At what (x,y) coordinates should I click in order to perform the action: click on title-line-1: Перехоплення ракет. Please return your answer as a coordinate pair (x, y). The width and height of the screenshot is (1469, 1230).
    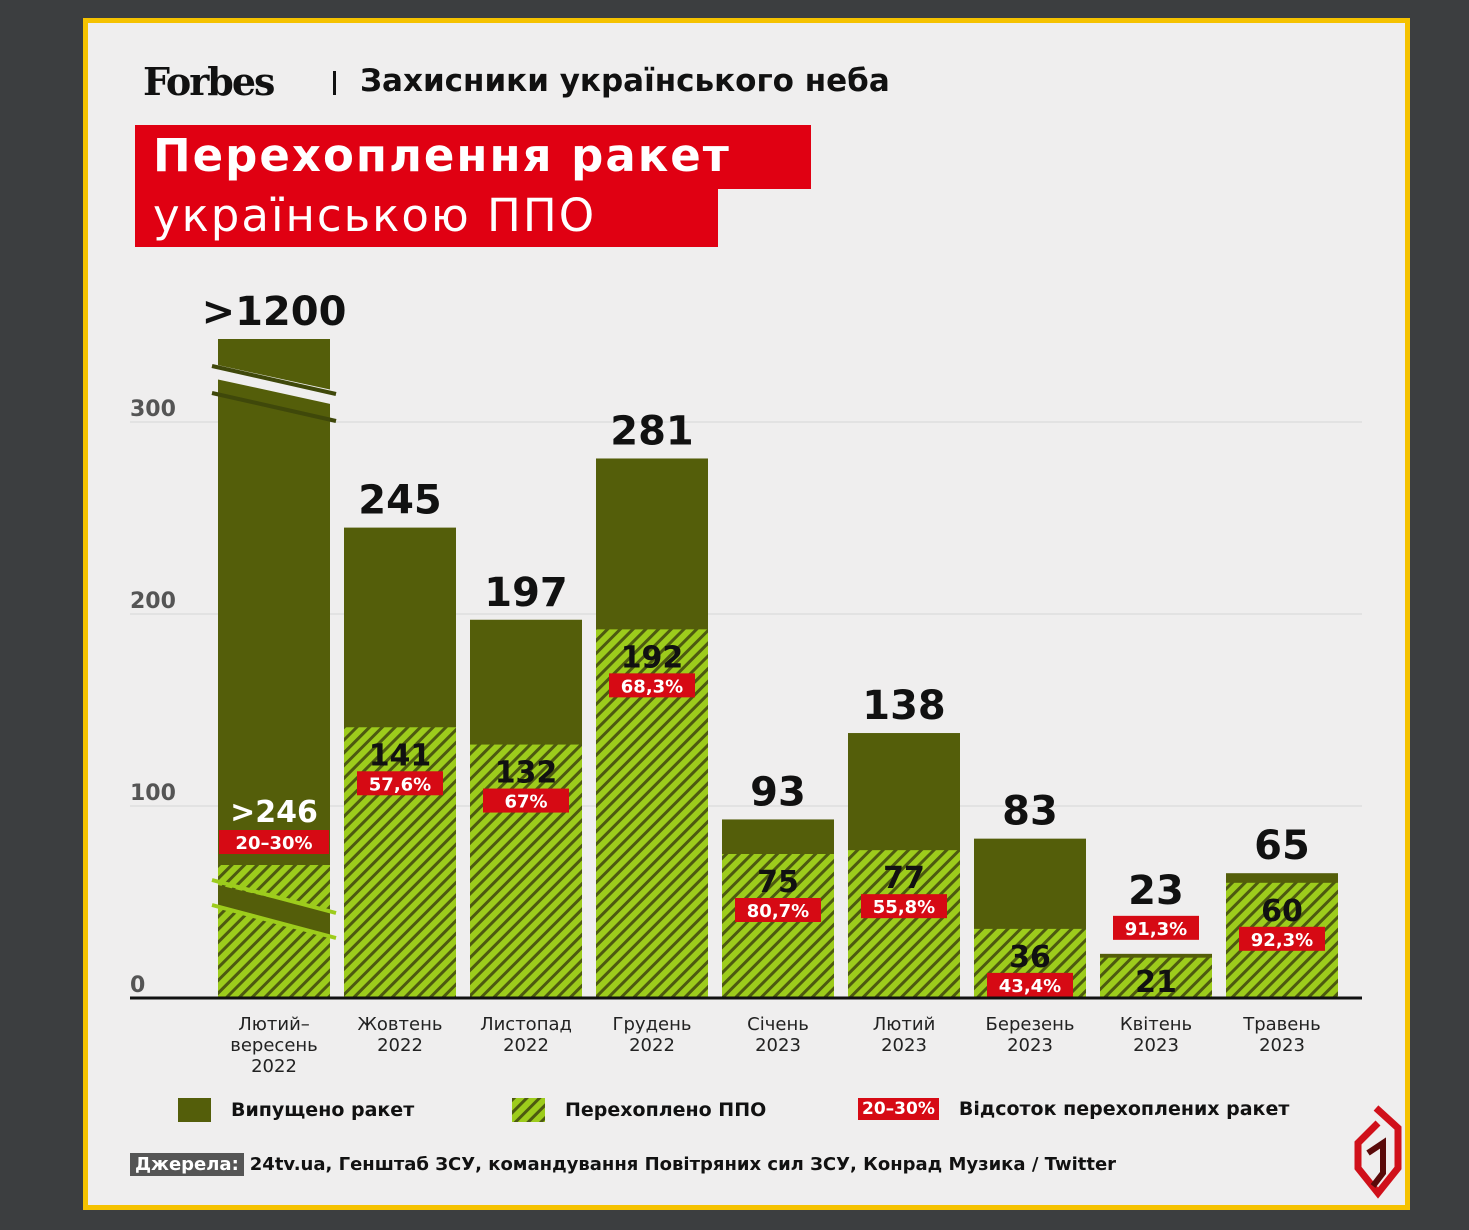
    Looking at the image, I should click on (442, 155).